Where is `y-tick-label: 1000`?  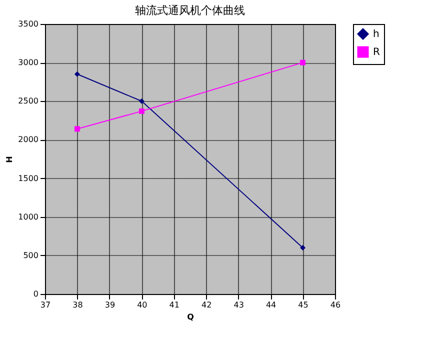 y-tick-label: 1000 is located at coordinates (28, 217).